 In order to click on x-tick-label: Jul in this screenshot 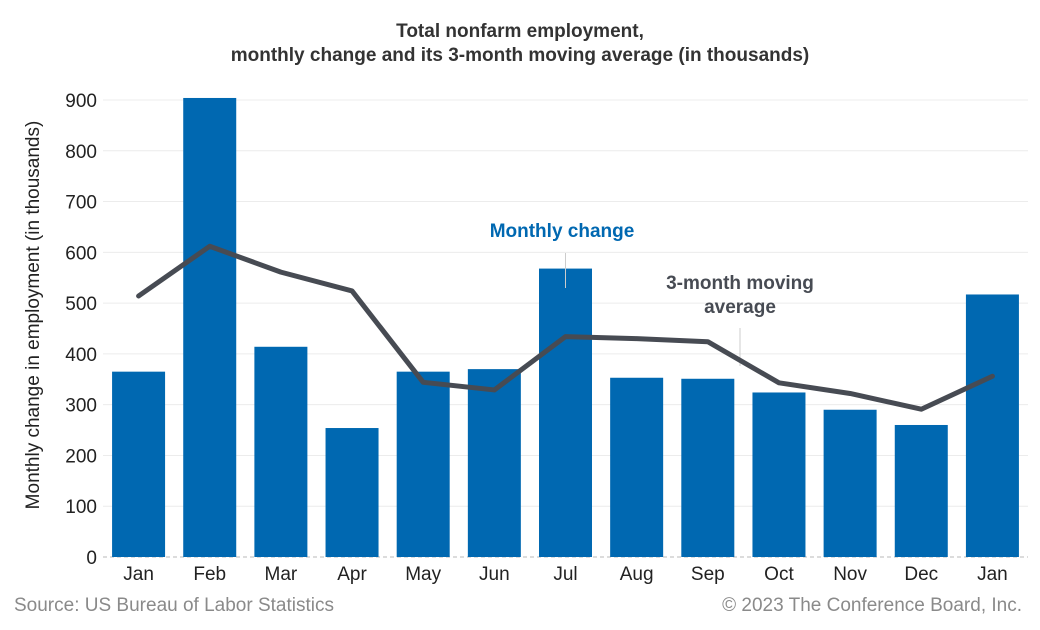, I will do `click(565, 574)`.